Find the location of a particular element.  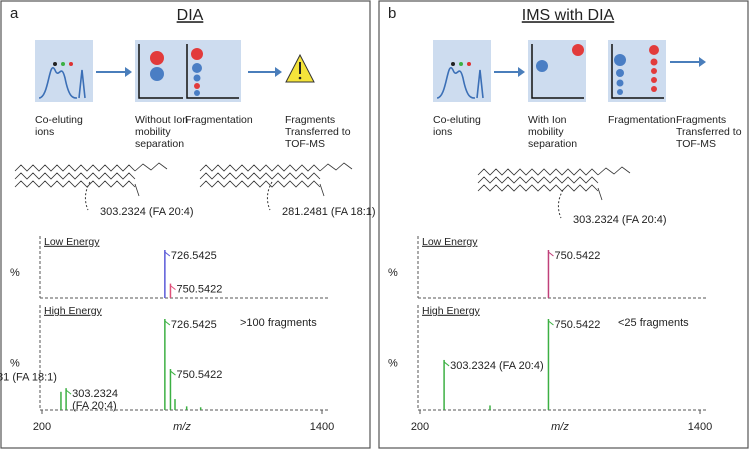

step-box is located at coordinates (212, 71).